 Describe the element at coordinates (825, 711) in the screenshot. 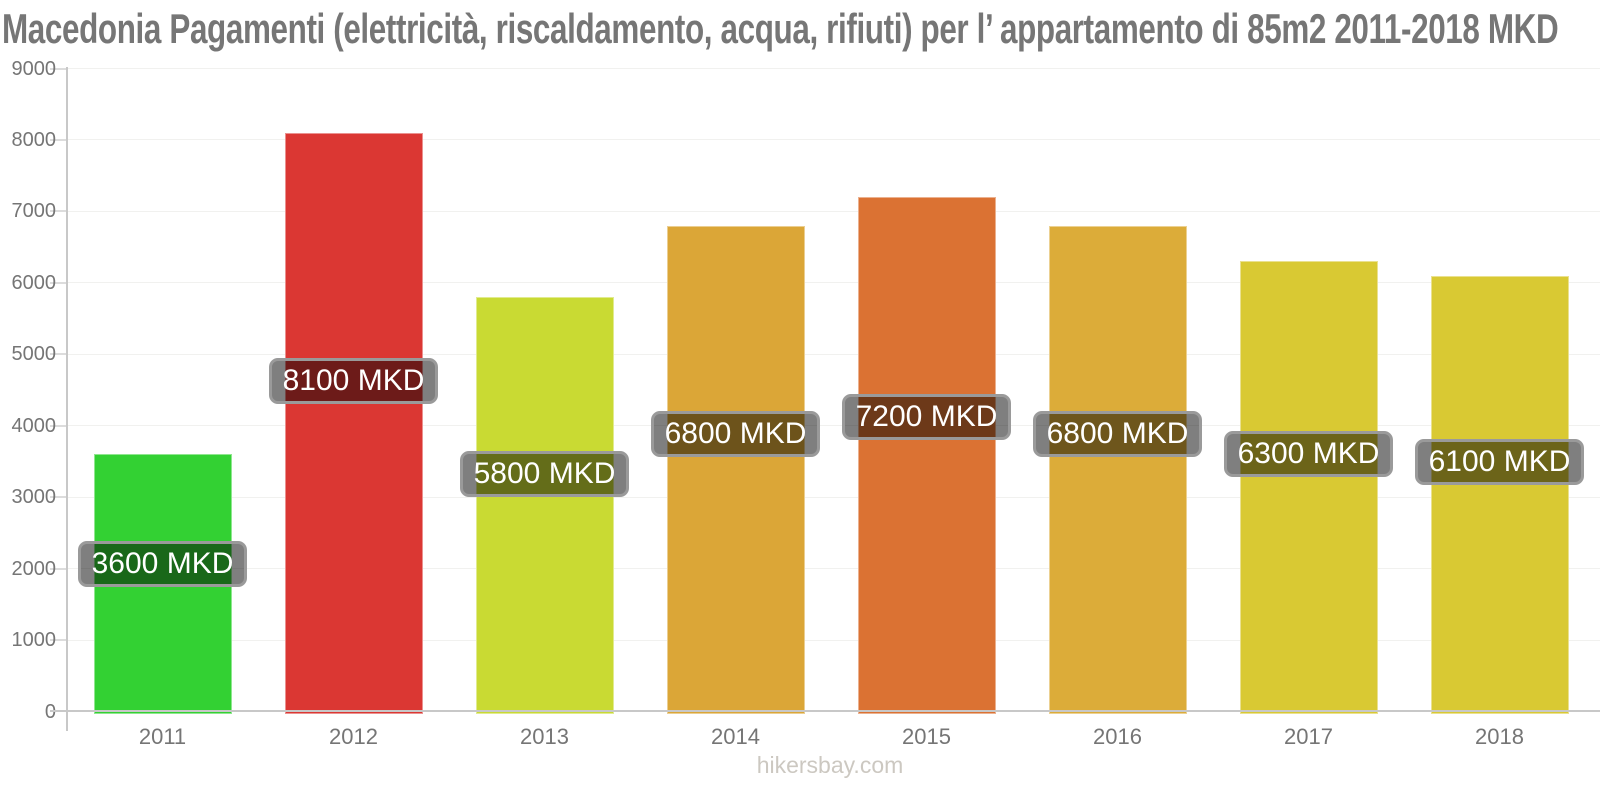

I see `x-axis-line` at that location.